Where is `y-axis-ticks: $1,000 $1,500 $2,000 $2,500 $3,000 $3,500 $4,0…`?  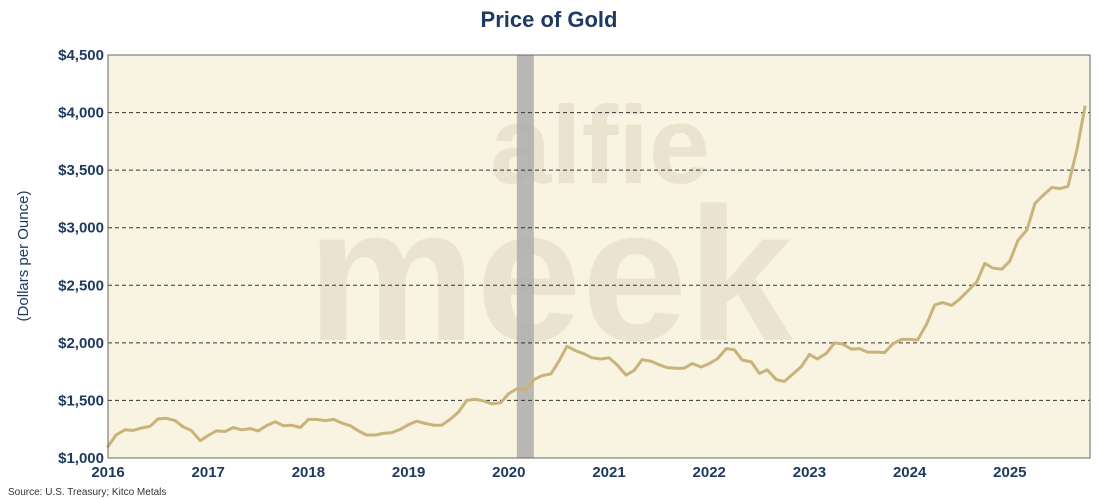 y-axis-ticks: $1,000 $1,500 $2,000 $2,500 $3,000 $3,500 $4,0… is located at coordinates (81, 257).